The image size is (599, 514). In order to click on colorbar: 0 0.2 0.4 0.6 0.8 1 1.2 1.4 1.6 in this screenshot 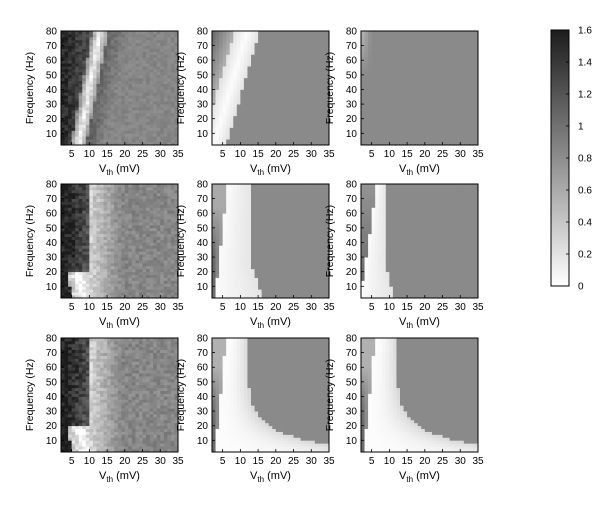, I will do `click(571, 159)`.